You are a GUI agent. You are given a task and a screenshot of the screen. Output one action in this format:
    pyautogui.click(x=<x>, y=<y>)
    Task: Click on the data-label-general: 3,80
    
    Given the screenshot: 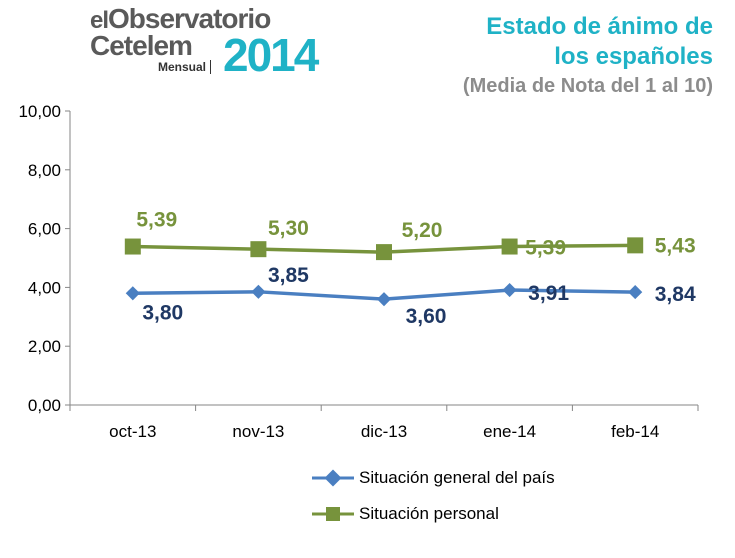 What is the action you would take?
    pyautogui.click(x=162, y=312)
    